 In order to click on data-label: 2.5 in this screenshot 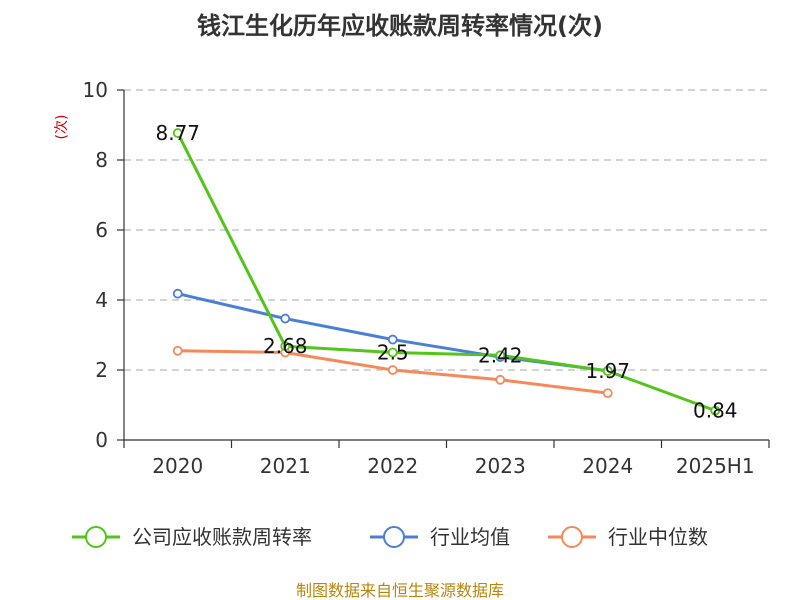, I will do `click(393, 353)`.